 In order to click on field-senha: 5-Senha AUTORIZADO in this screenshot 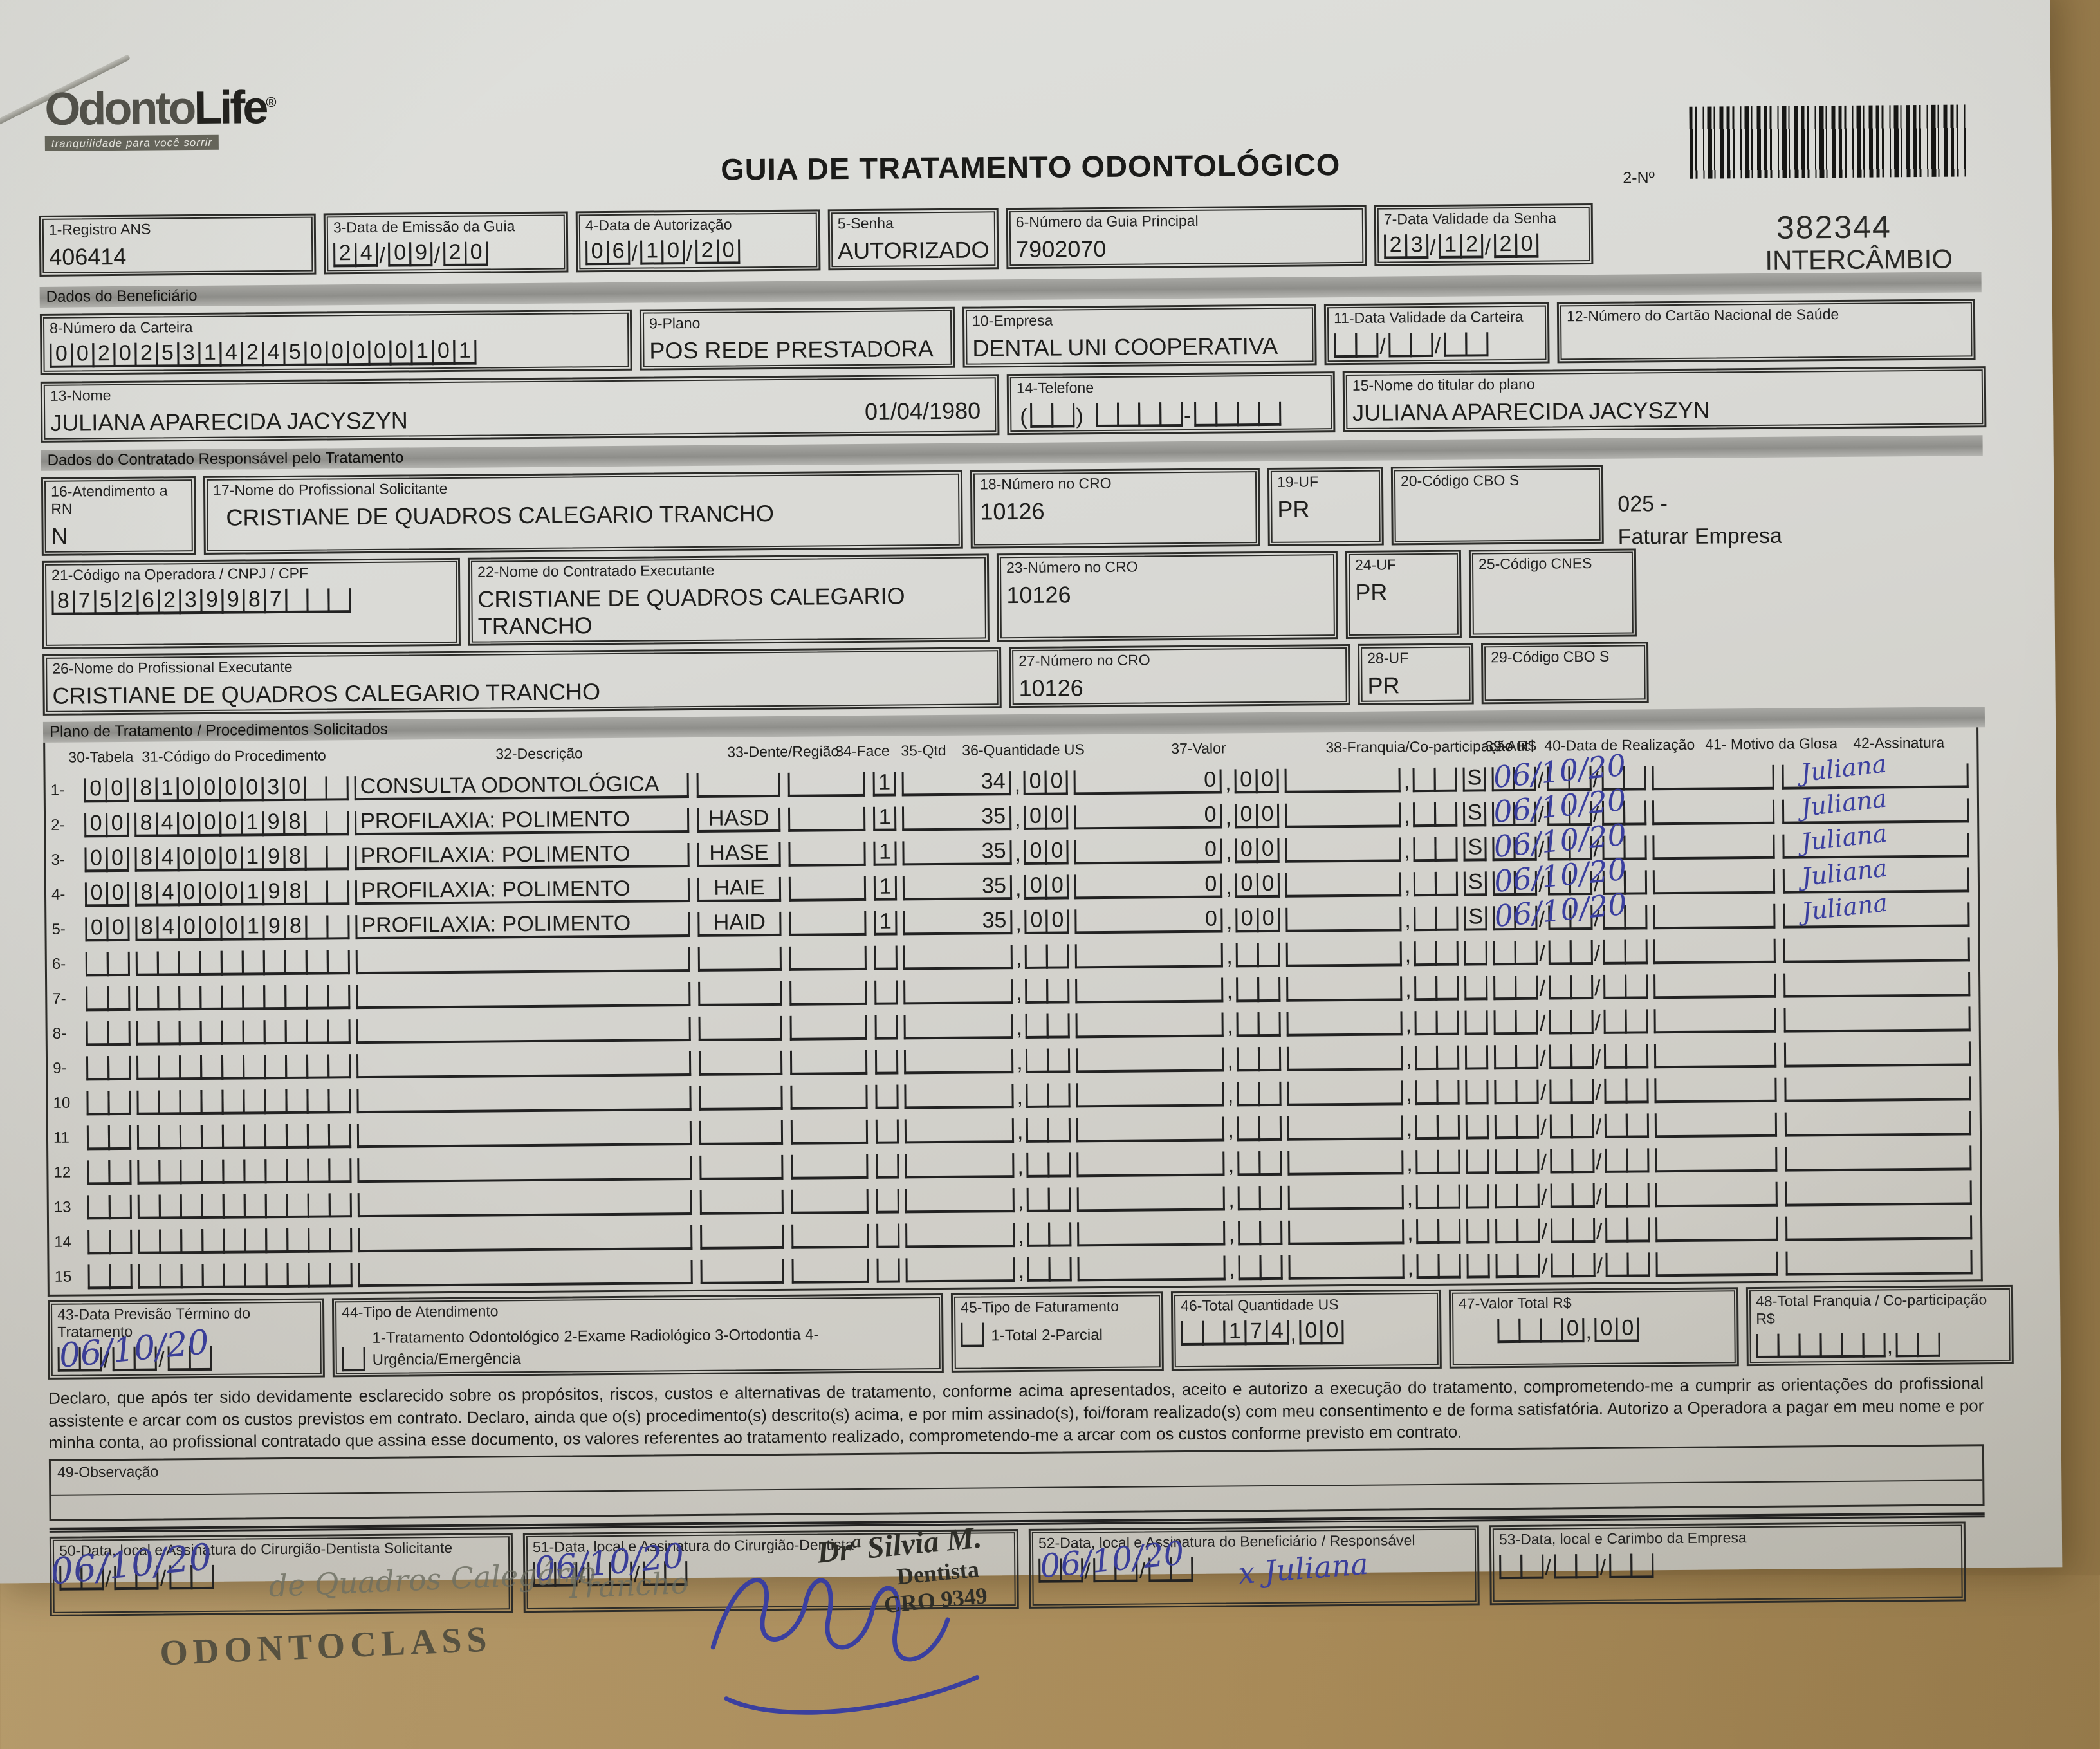, I will do `click(913, 239)`.